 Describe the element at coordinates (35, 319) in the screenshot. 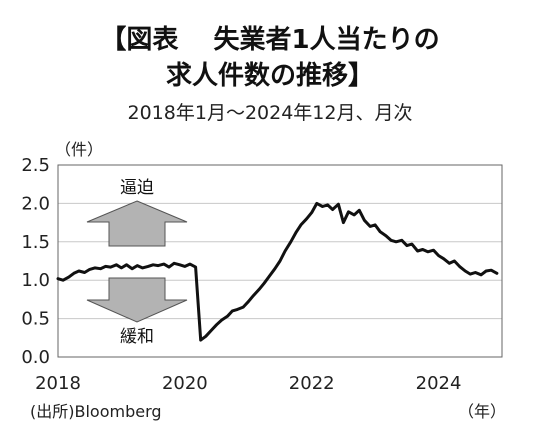

I see `y-tick-label: 0.5` at that location.